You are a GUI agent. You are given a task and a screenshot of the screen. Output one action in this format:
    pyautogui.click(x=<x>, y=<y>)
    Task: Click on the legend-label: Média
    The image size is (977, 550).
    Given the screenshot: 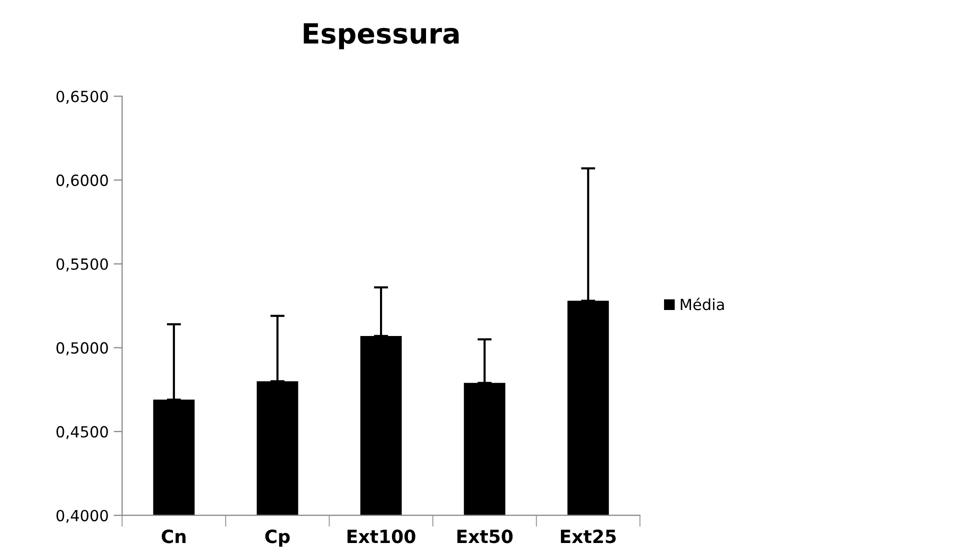 What is the action you would take?
    pyautogui.click(x=702, y=304)
    